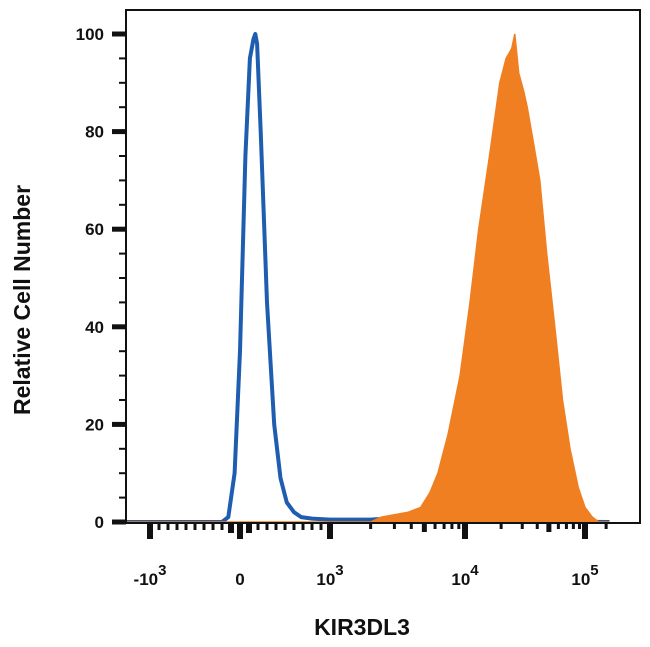  I want to click on y-tick-label: 20, so click(94, 424).